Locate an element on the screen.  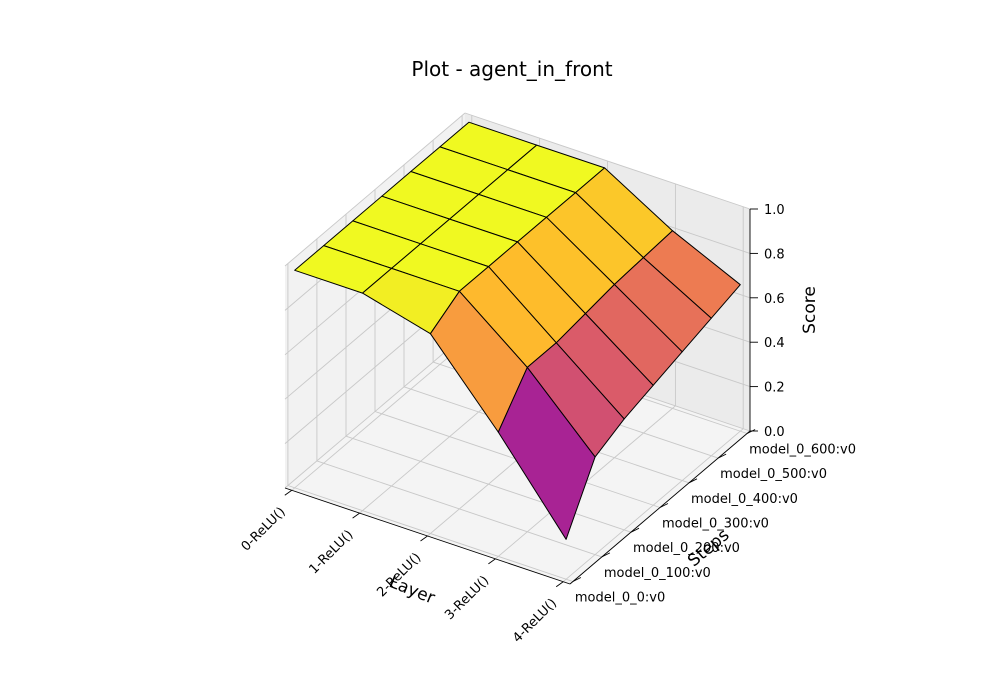
y-tick-label: model_0_300:v0 is located at coordinates (715, 524).